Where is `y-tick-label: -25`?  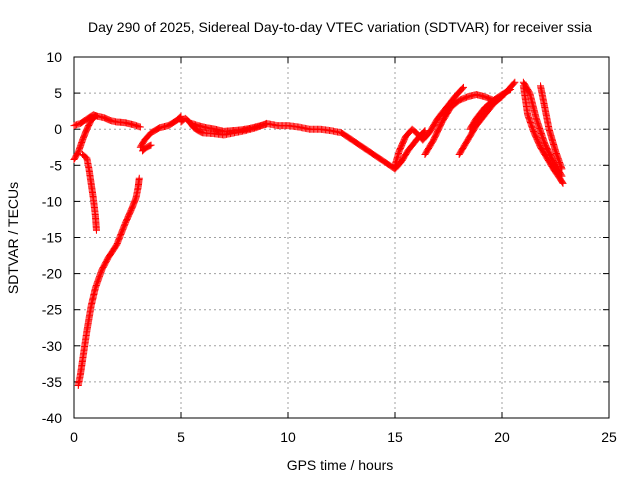
y-tick-label: -25 is located at coordinates (52, 310).